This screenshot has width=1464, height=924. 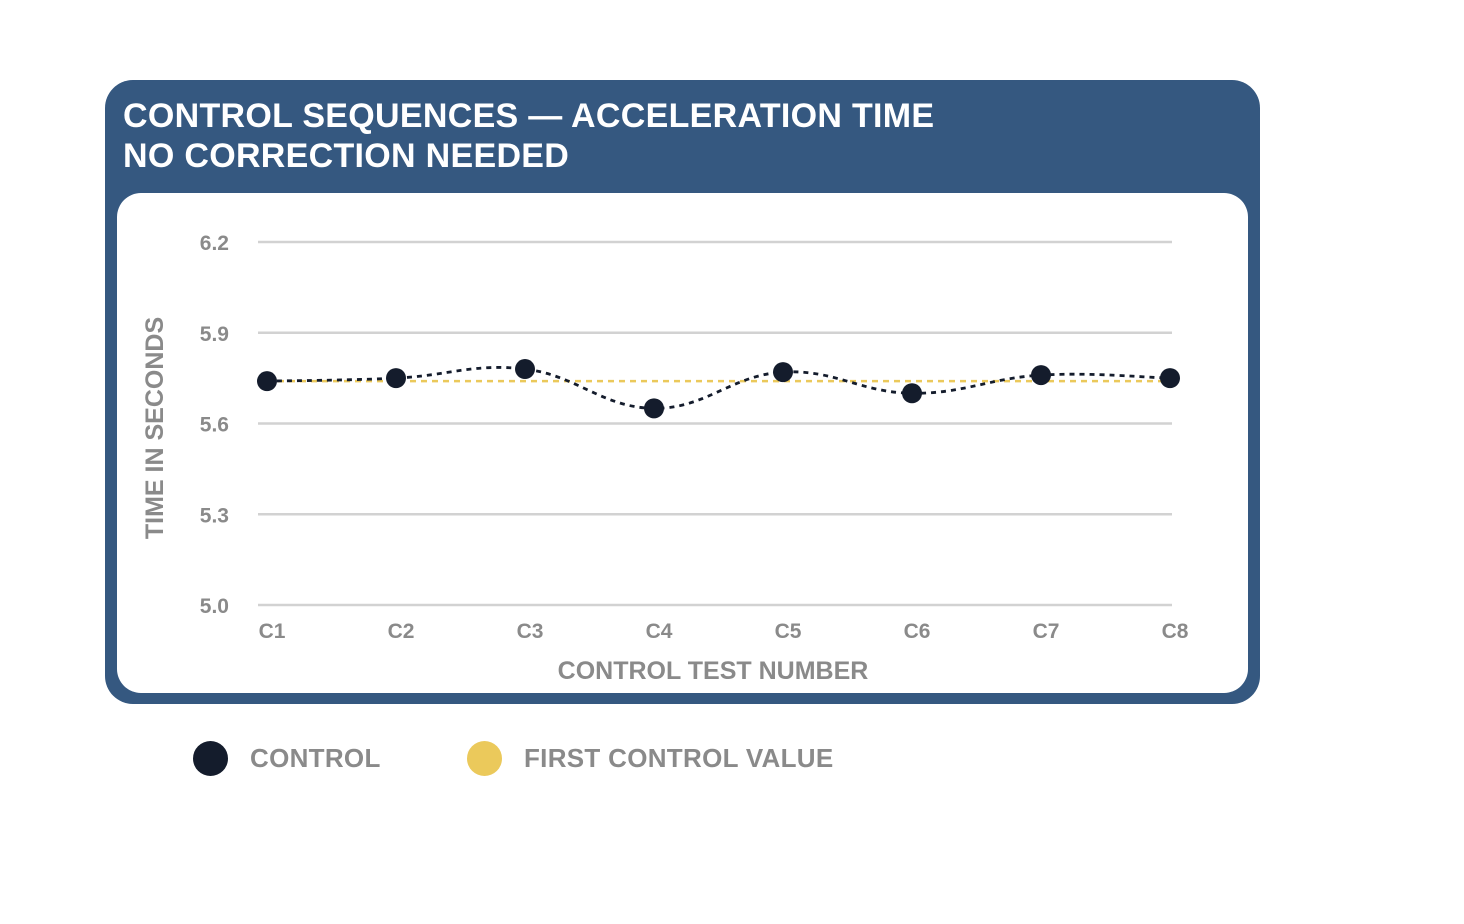 I want to click on legend-label-control: CONTROL, so click(x=315, y=757).